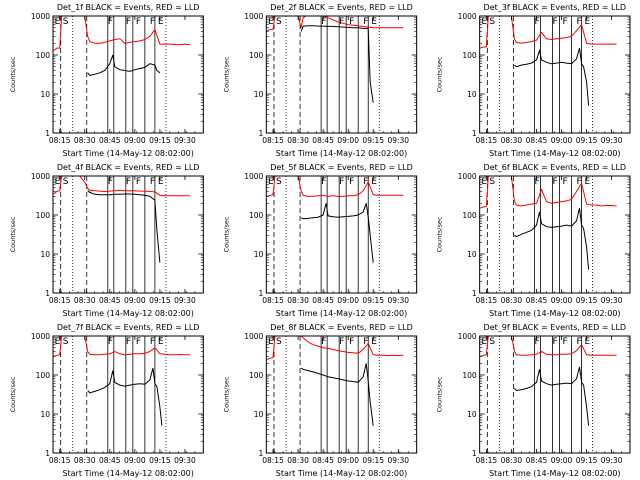 This screenshot has height=480, width=640. I want to click on y-axis-label: Counts/sec, so click(13, 74).